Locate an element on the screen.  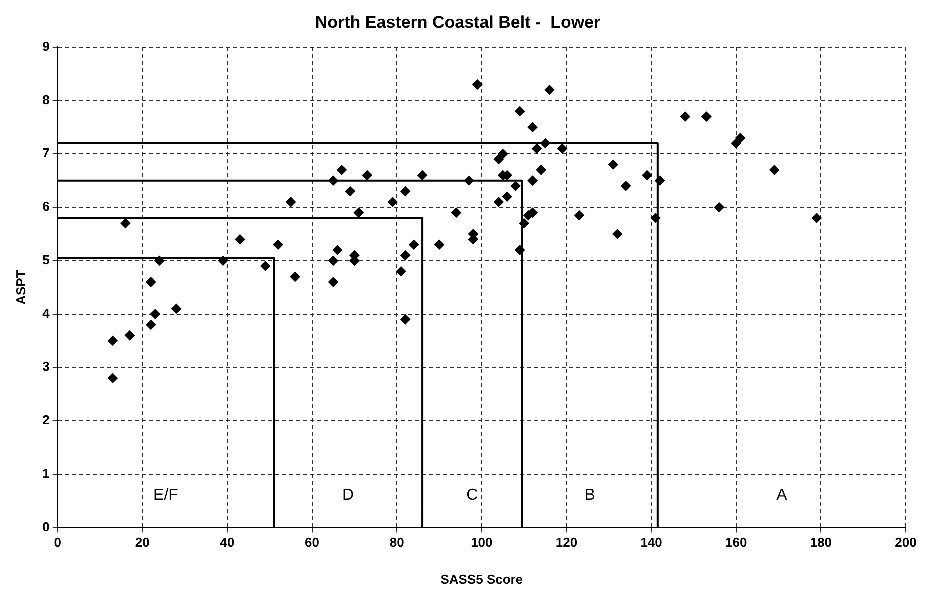
y-axis-title: ASPT is located at coordinates (20, 287).